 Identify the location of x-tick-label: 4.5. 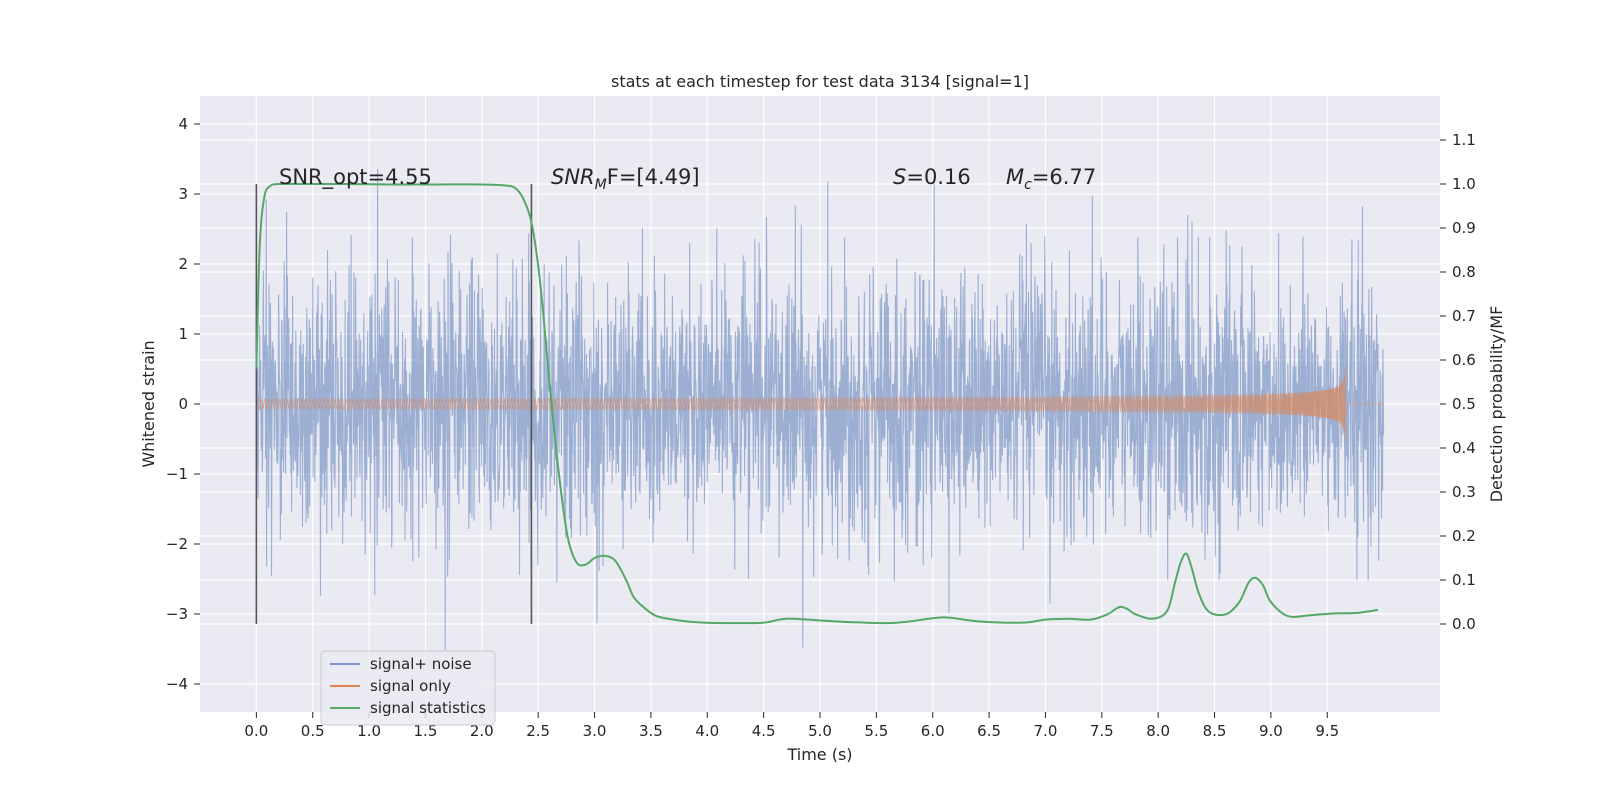
(764, 731).